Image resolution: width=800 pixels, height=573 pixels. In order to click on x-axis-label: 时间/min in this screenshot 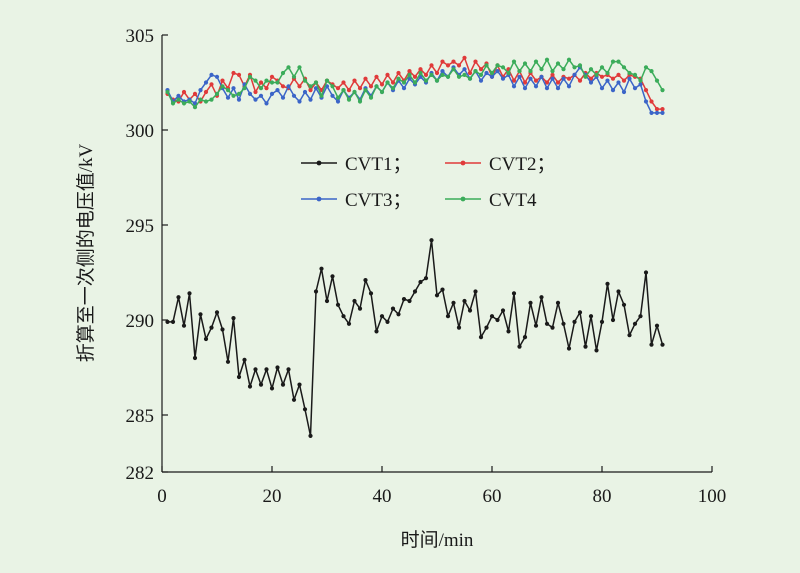, I will do `click(437, 540)`.